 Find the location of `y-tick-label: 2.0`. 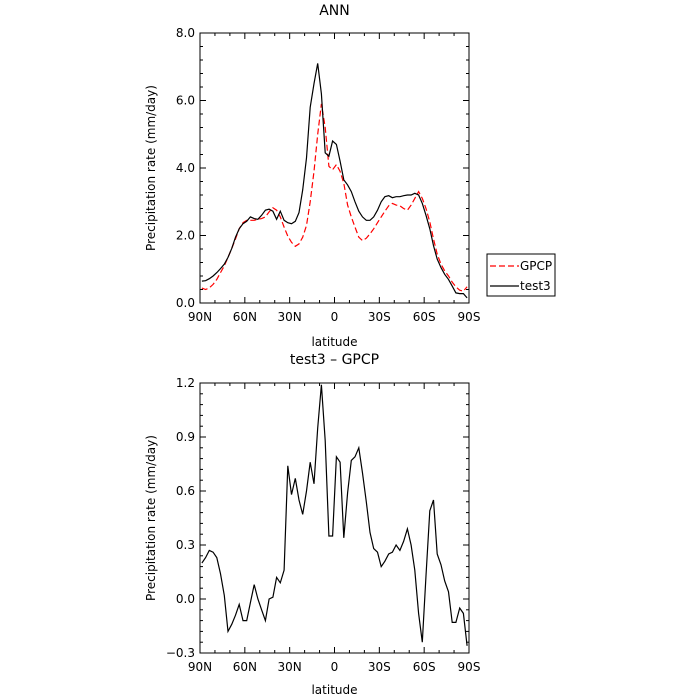

y-tick-label: 2.0 is located at coordinates (185, 236).